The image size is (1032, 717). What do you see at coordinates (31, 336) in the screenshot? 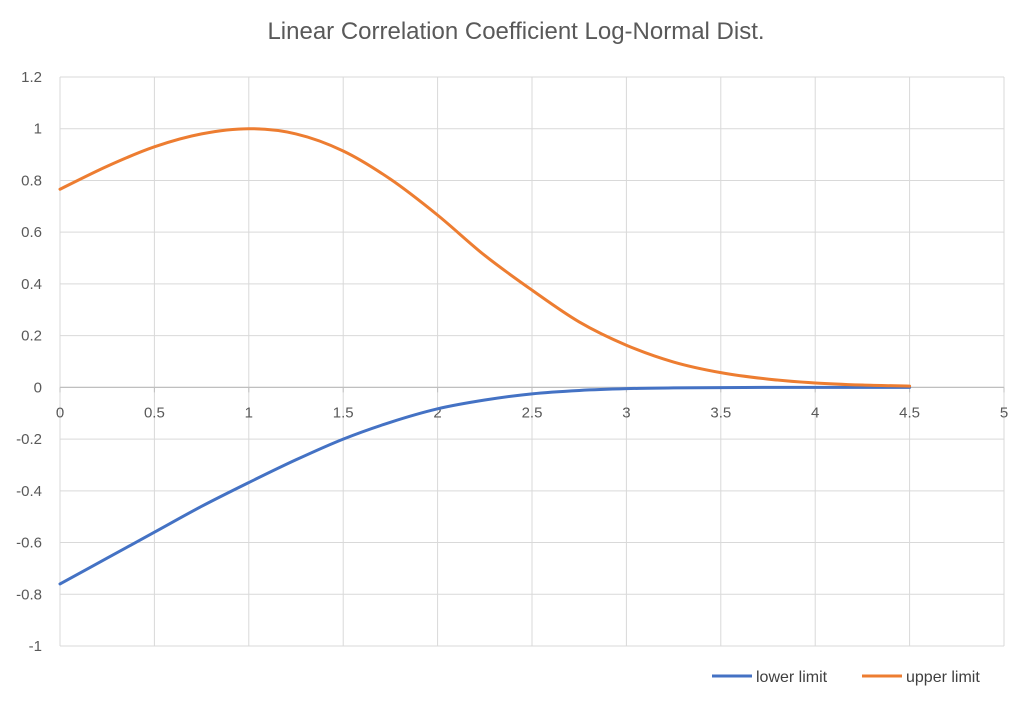
I see `y-tick-label: 0.2` at bounding box center [31, 336].